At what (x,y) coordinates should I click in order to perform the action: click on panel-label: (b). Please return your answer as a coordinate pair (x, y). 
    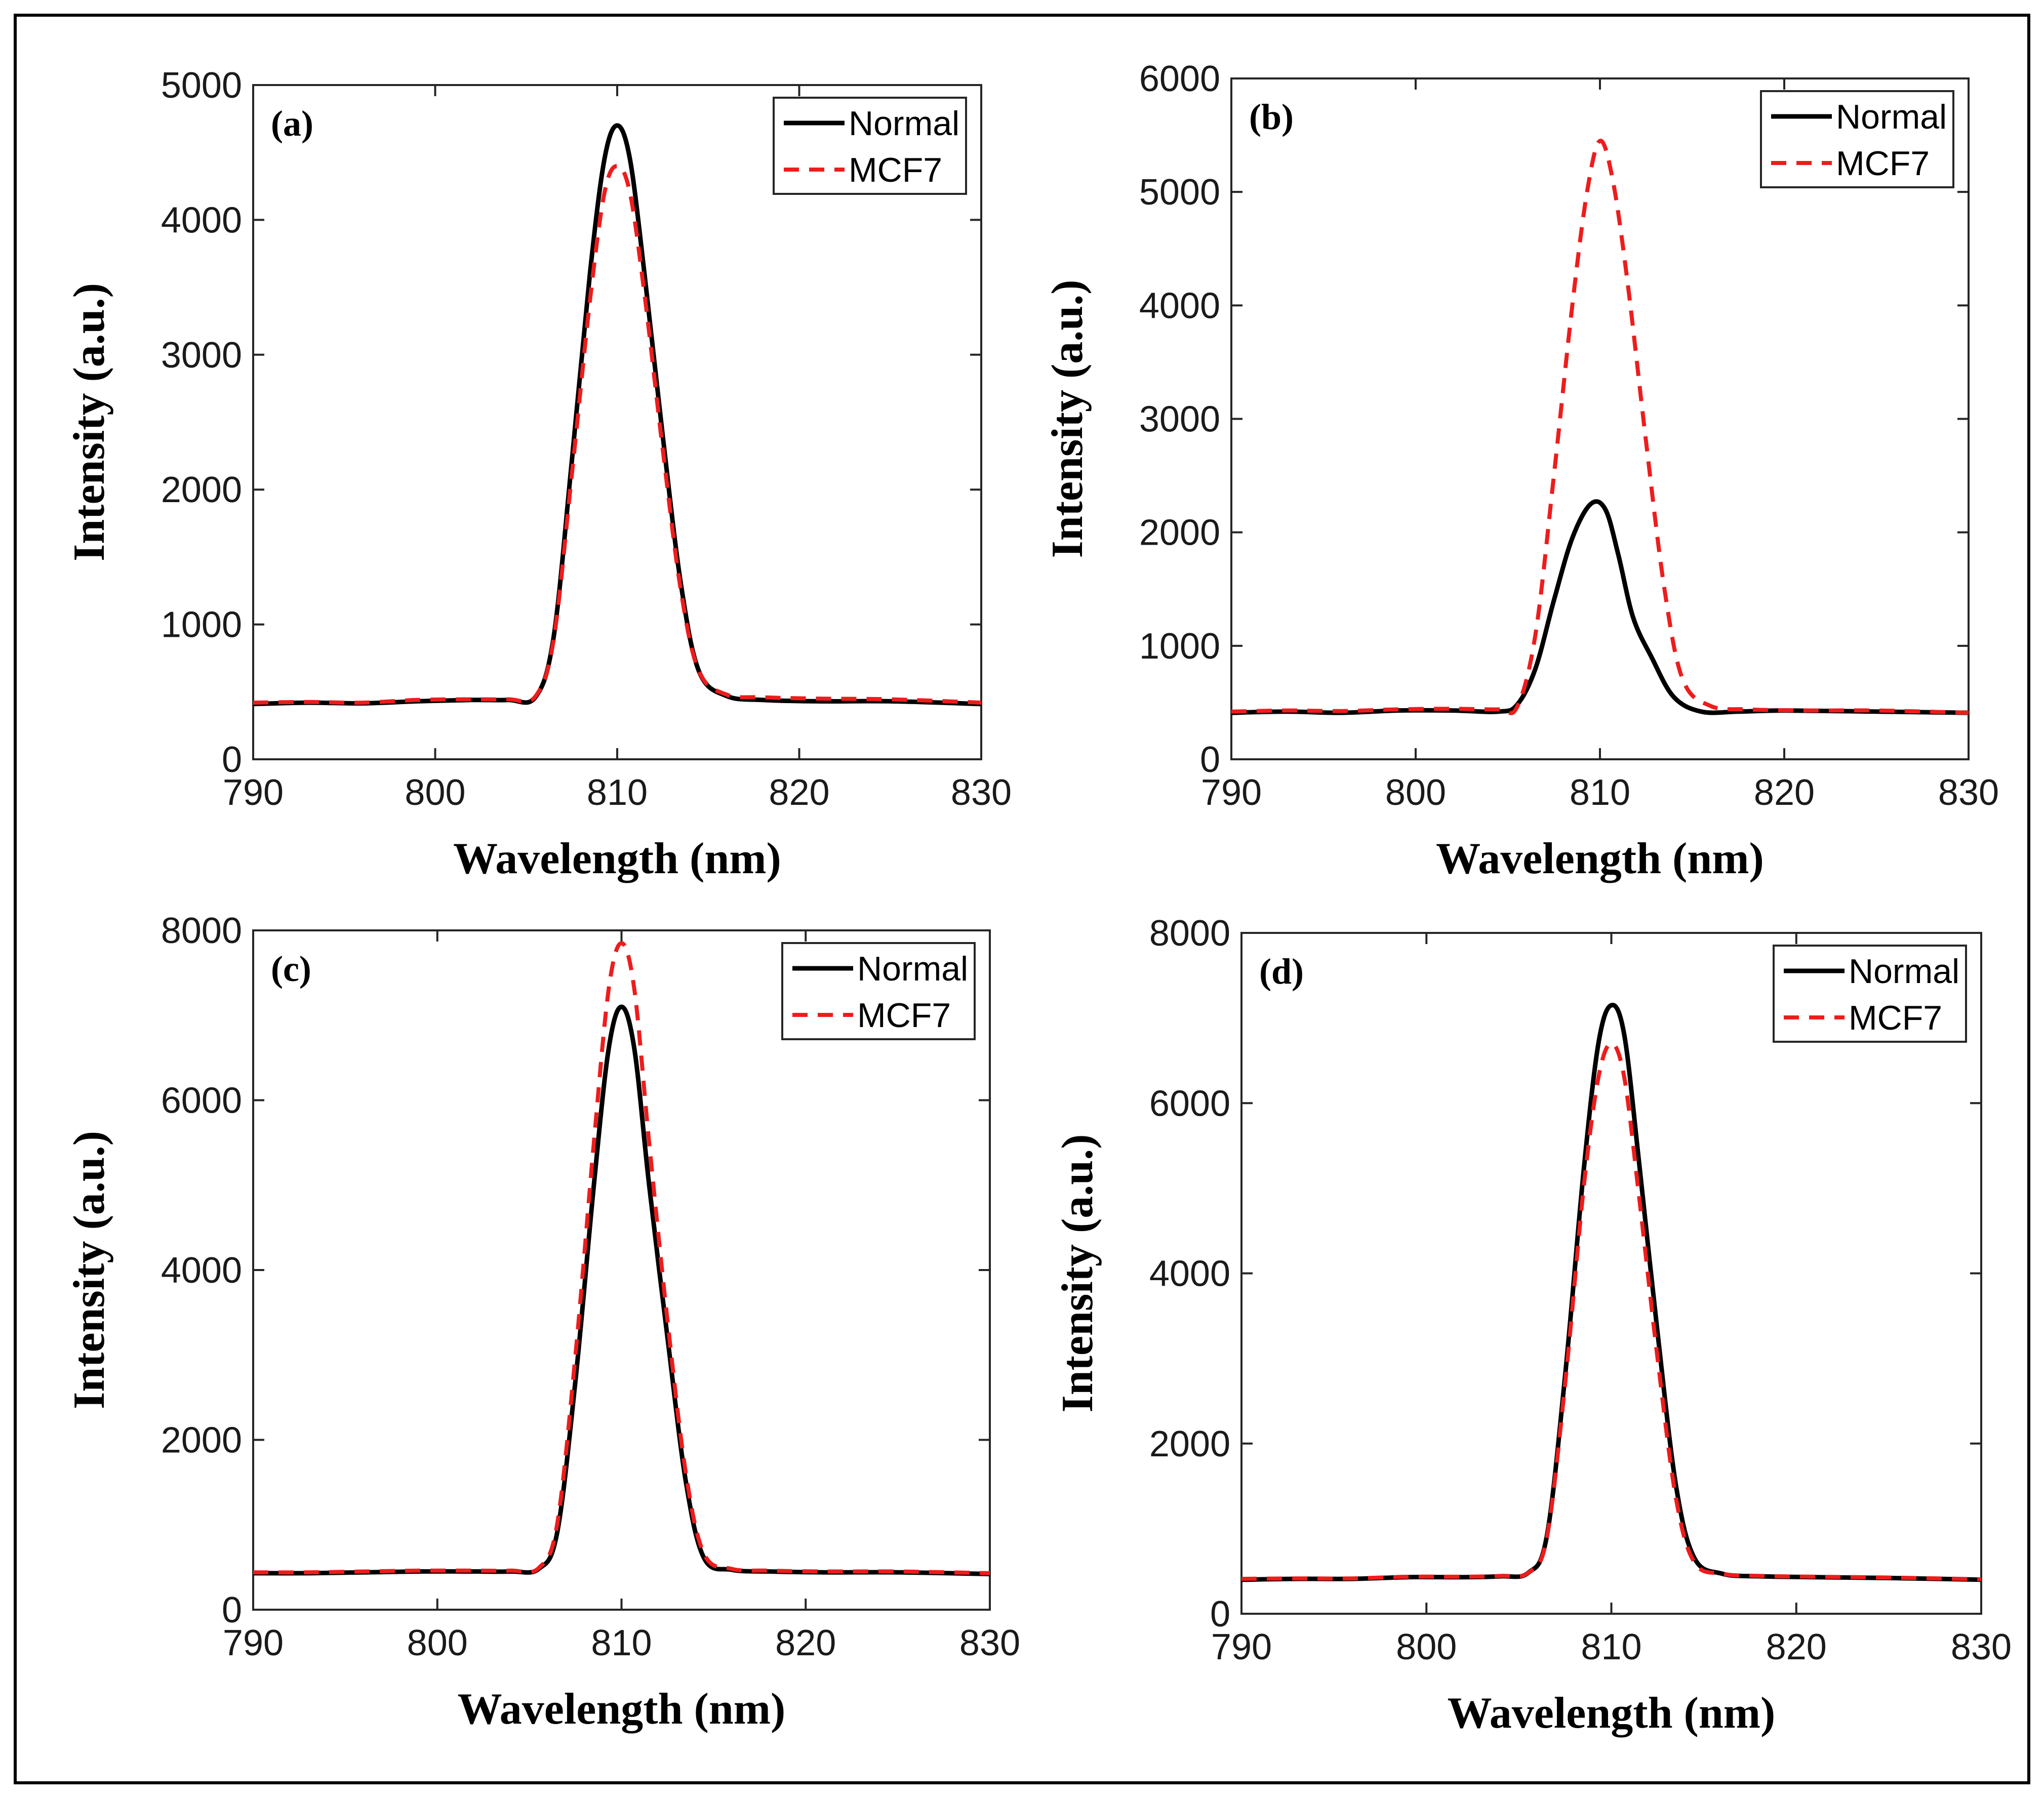
    Looking at the image, I should click on (1272, 117).